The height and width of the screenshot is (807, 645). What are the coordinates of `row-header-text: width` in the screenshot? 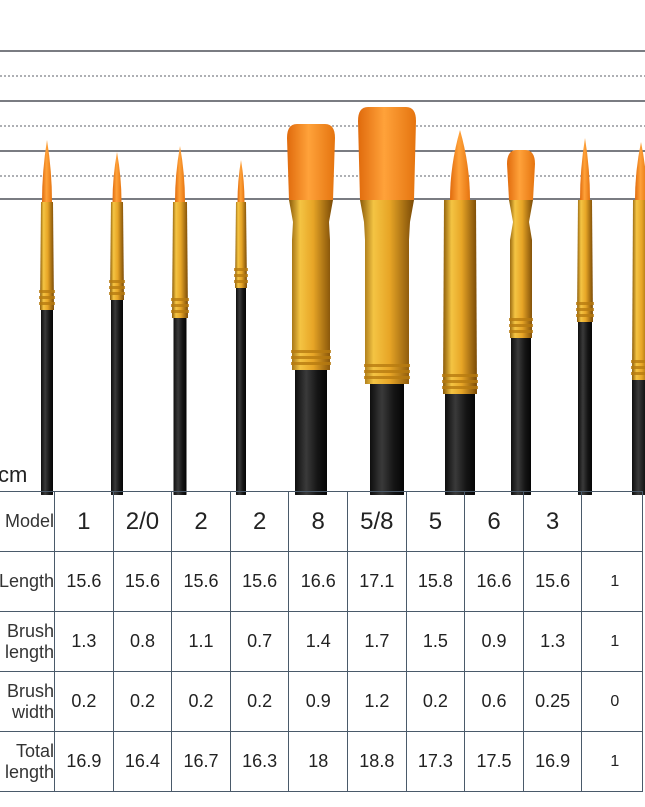 It's located at (33, 711).